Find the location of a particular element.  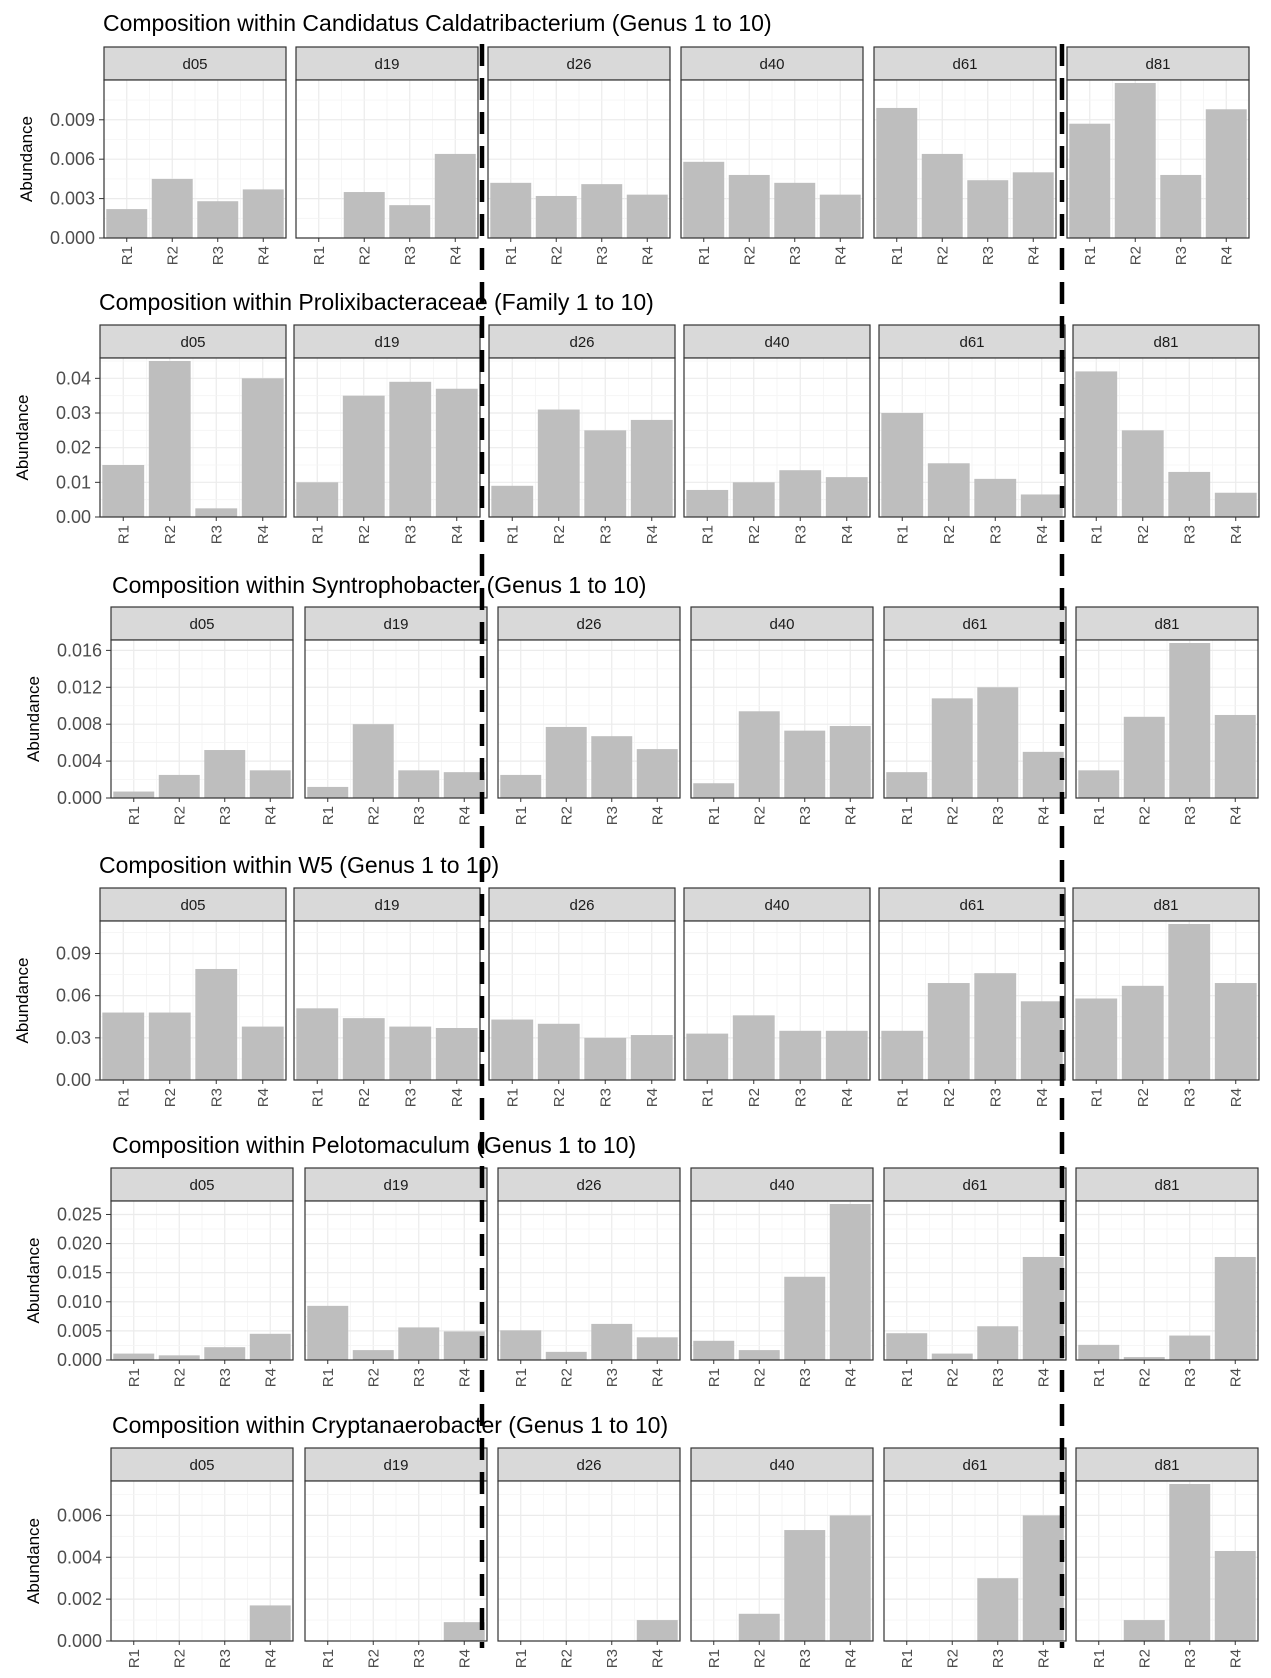

bar-d61-R2 is located at coordinates (942, 195).